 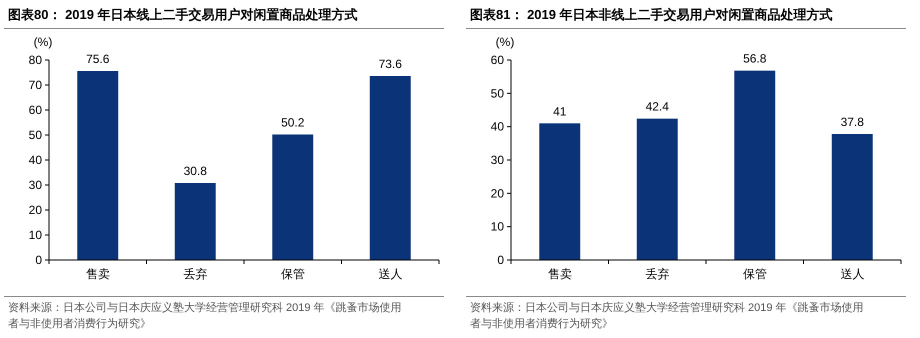 I want to click on y-tick-label: 80, so click(x=35, y=60).